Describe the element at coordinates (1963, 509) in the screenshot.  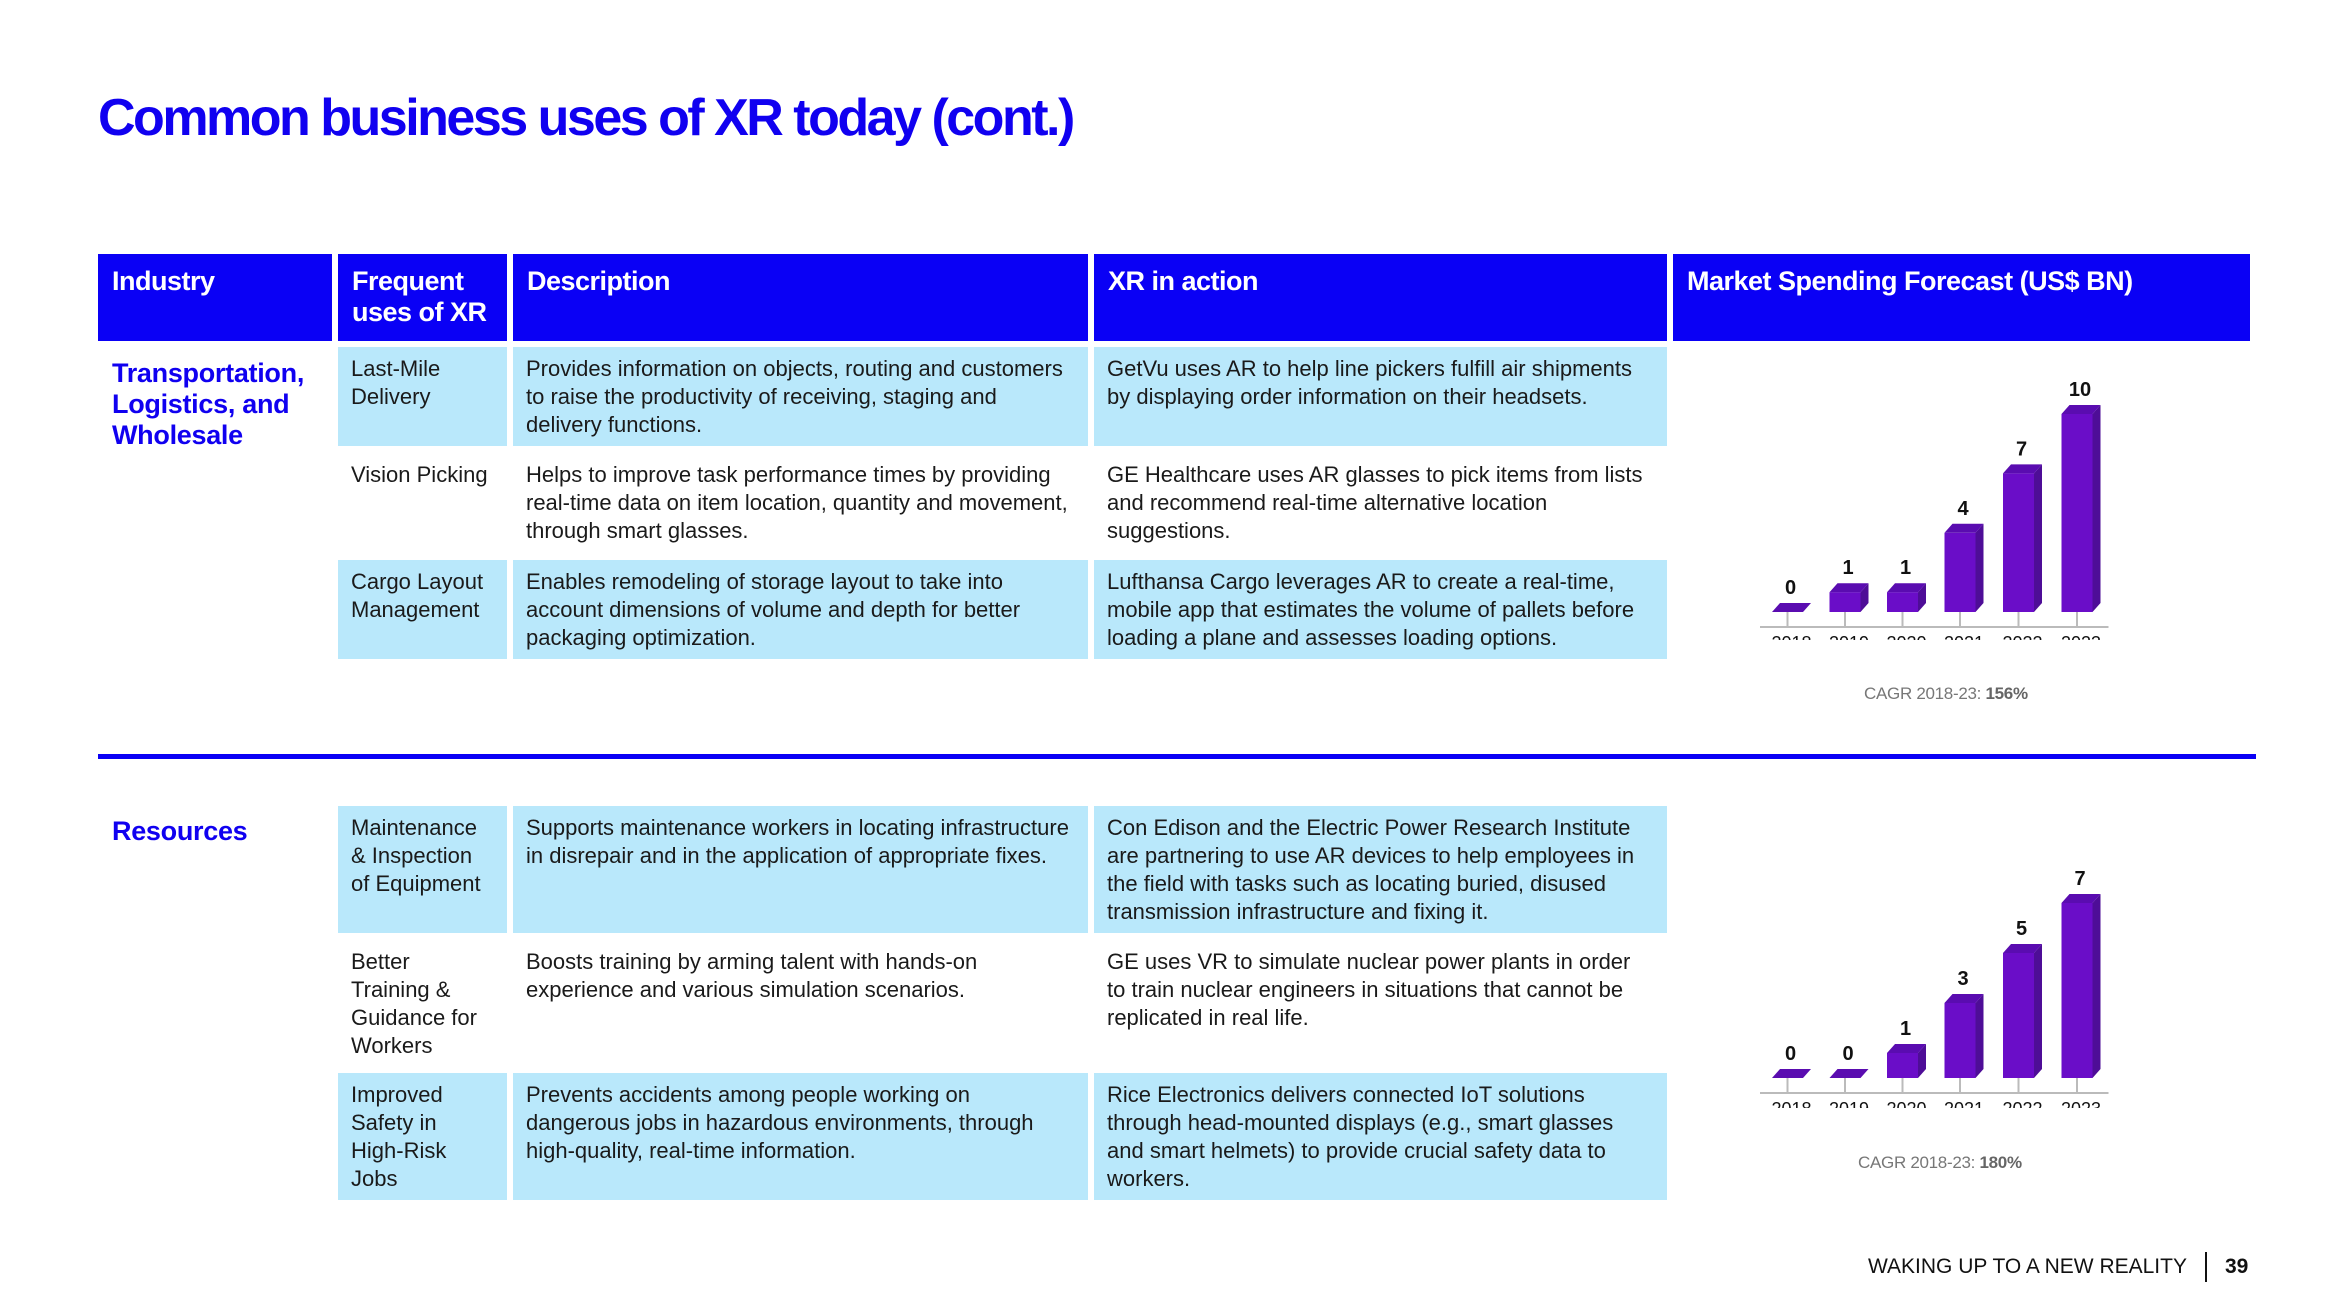
I see `data-label: 4` at that location.